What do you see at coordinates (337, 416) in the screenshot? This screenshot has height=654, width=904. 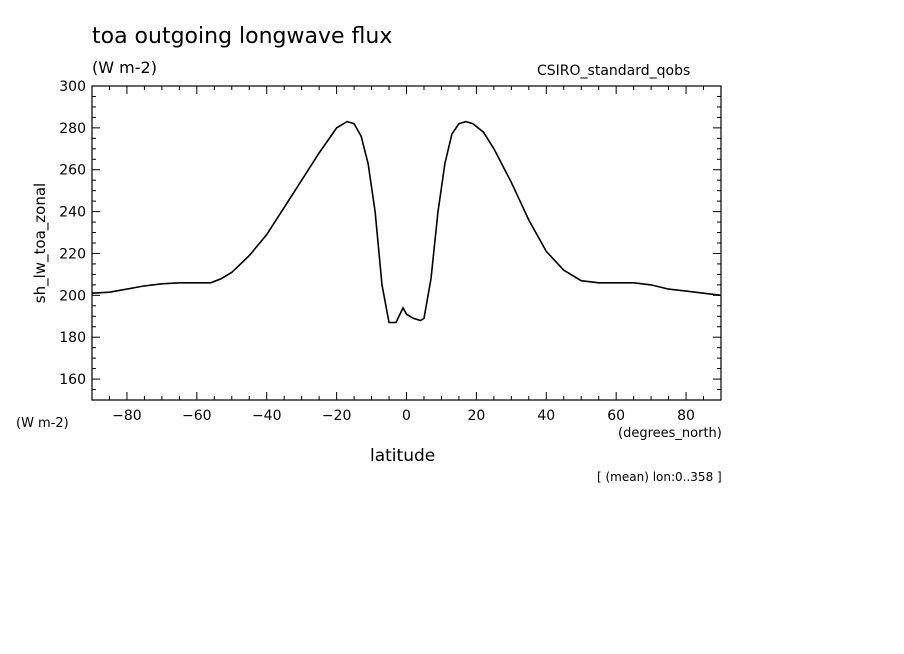 I see `x-tick-label: −20` at bounding box center [337, 416].